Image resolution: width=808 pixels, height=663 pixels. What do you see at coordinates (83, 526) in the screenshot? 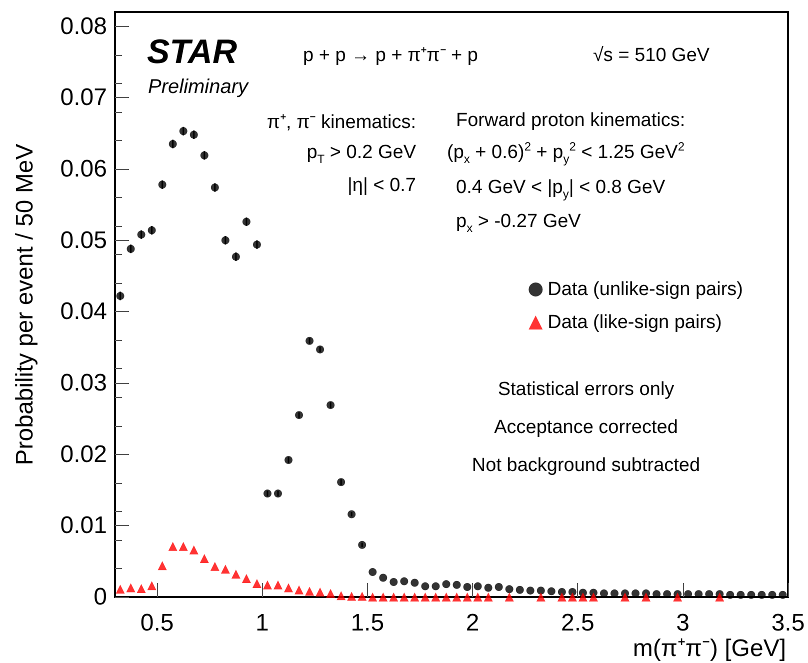
I see `y-tick-label: 0.01` at bounding box center [83, 526].